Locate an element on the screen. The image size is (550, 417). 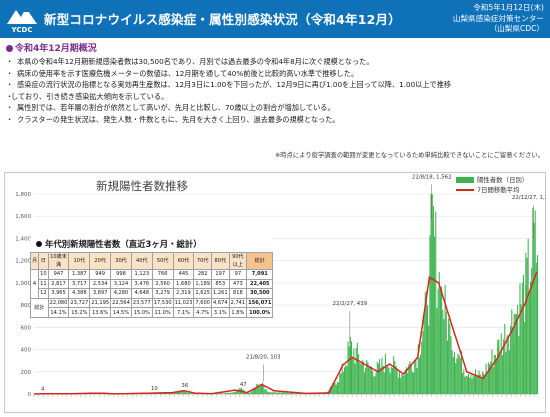
table-cell: 2,817 is located at coordinates (58, 284).